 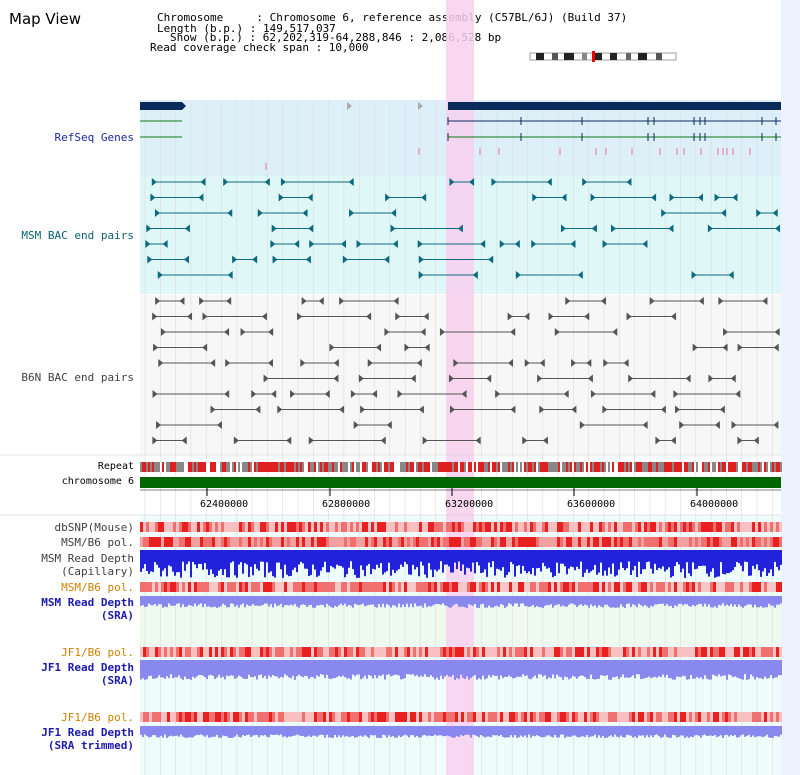 I want to click on chromosome-ideogram, so click(x=604, y=57).